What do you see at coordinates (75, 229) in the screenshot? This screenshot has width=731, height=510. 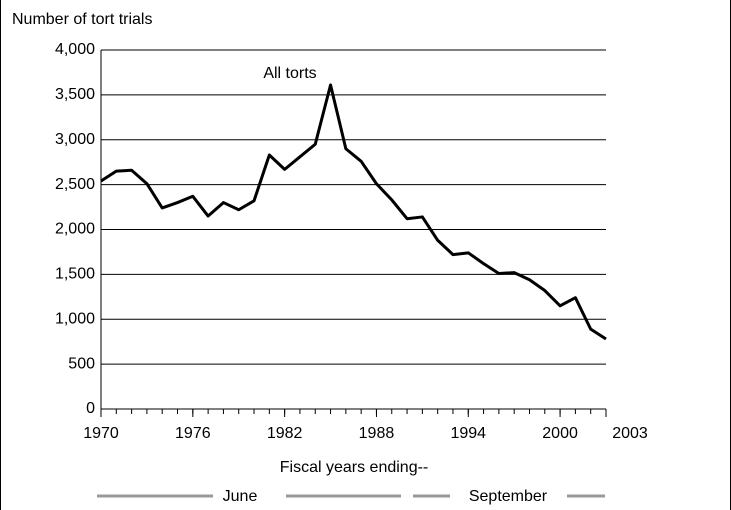 I see `y-tick-label: 2,000` at bounding box center [75, 229].